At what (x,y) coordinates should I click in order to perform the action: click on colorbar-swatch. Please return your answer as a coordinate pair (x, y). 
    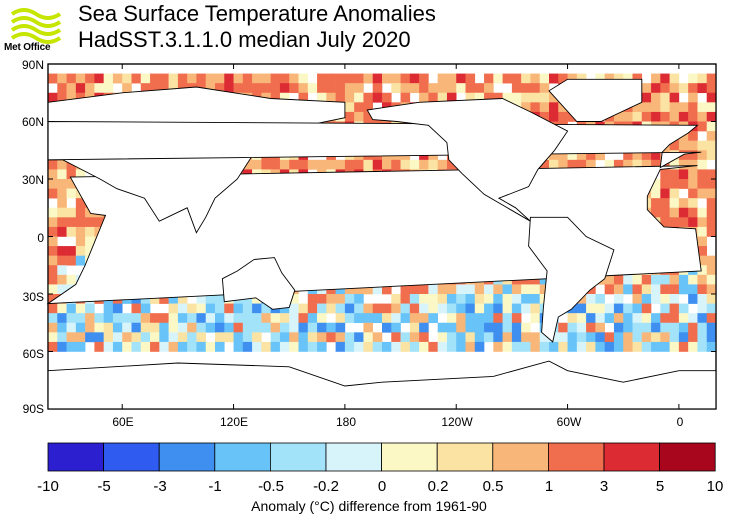
    Looking at the image, I should click on (687, 457).